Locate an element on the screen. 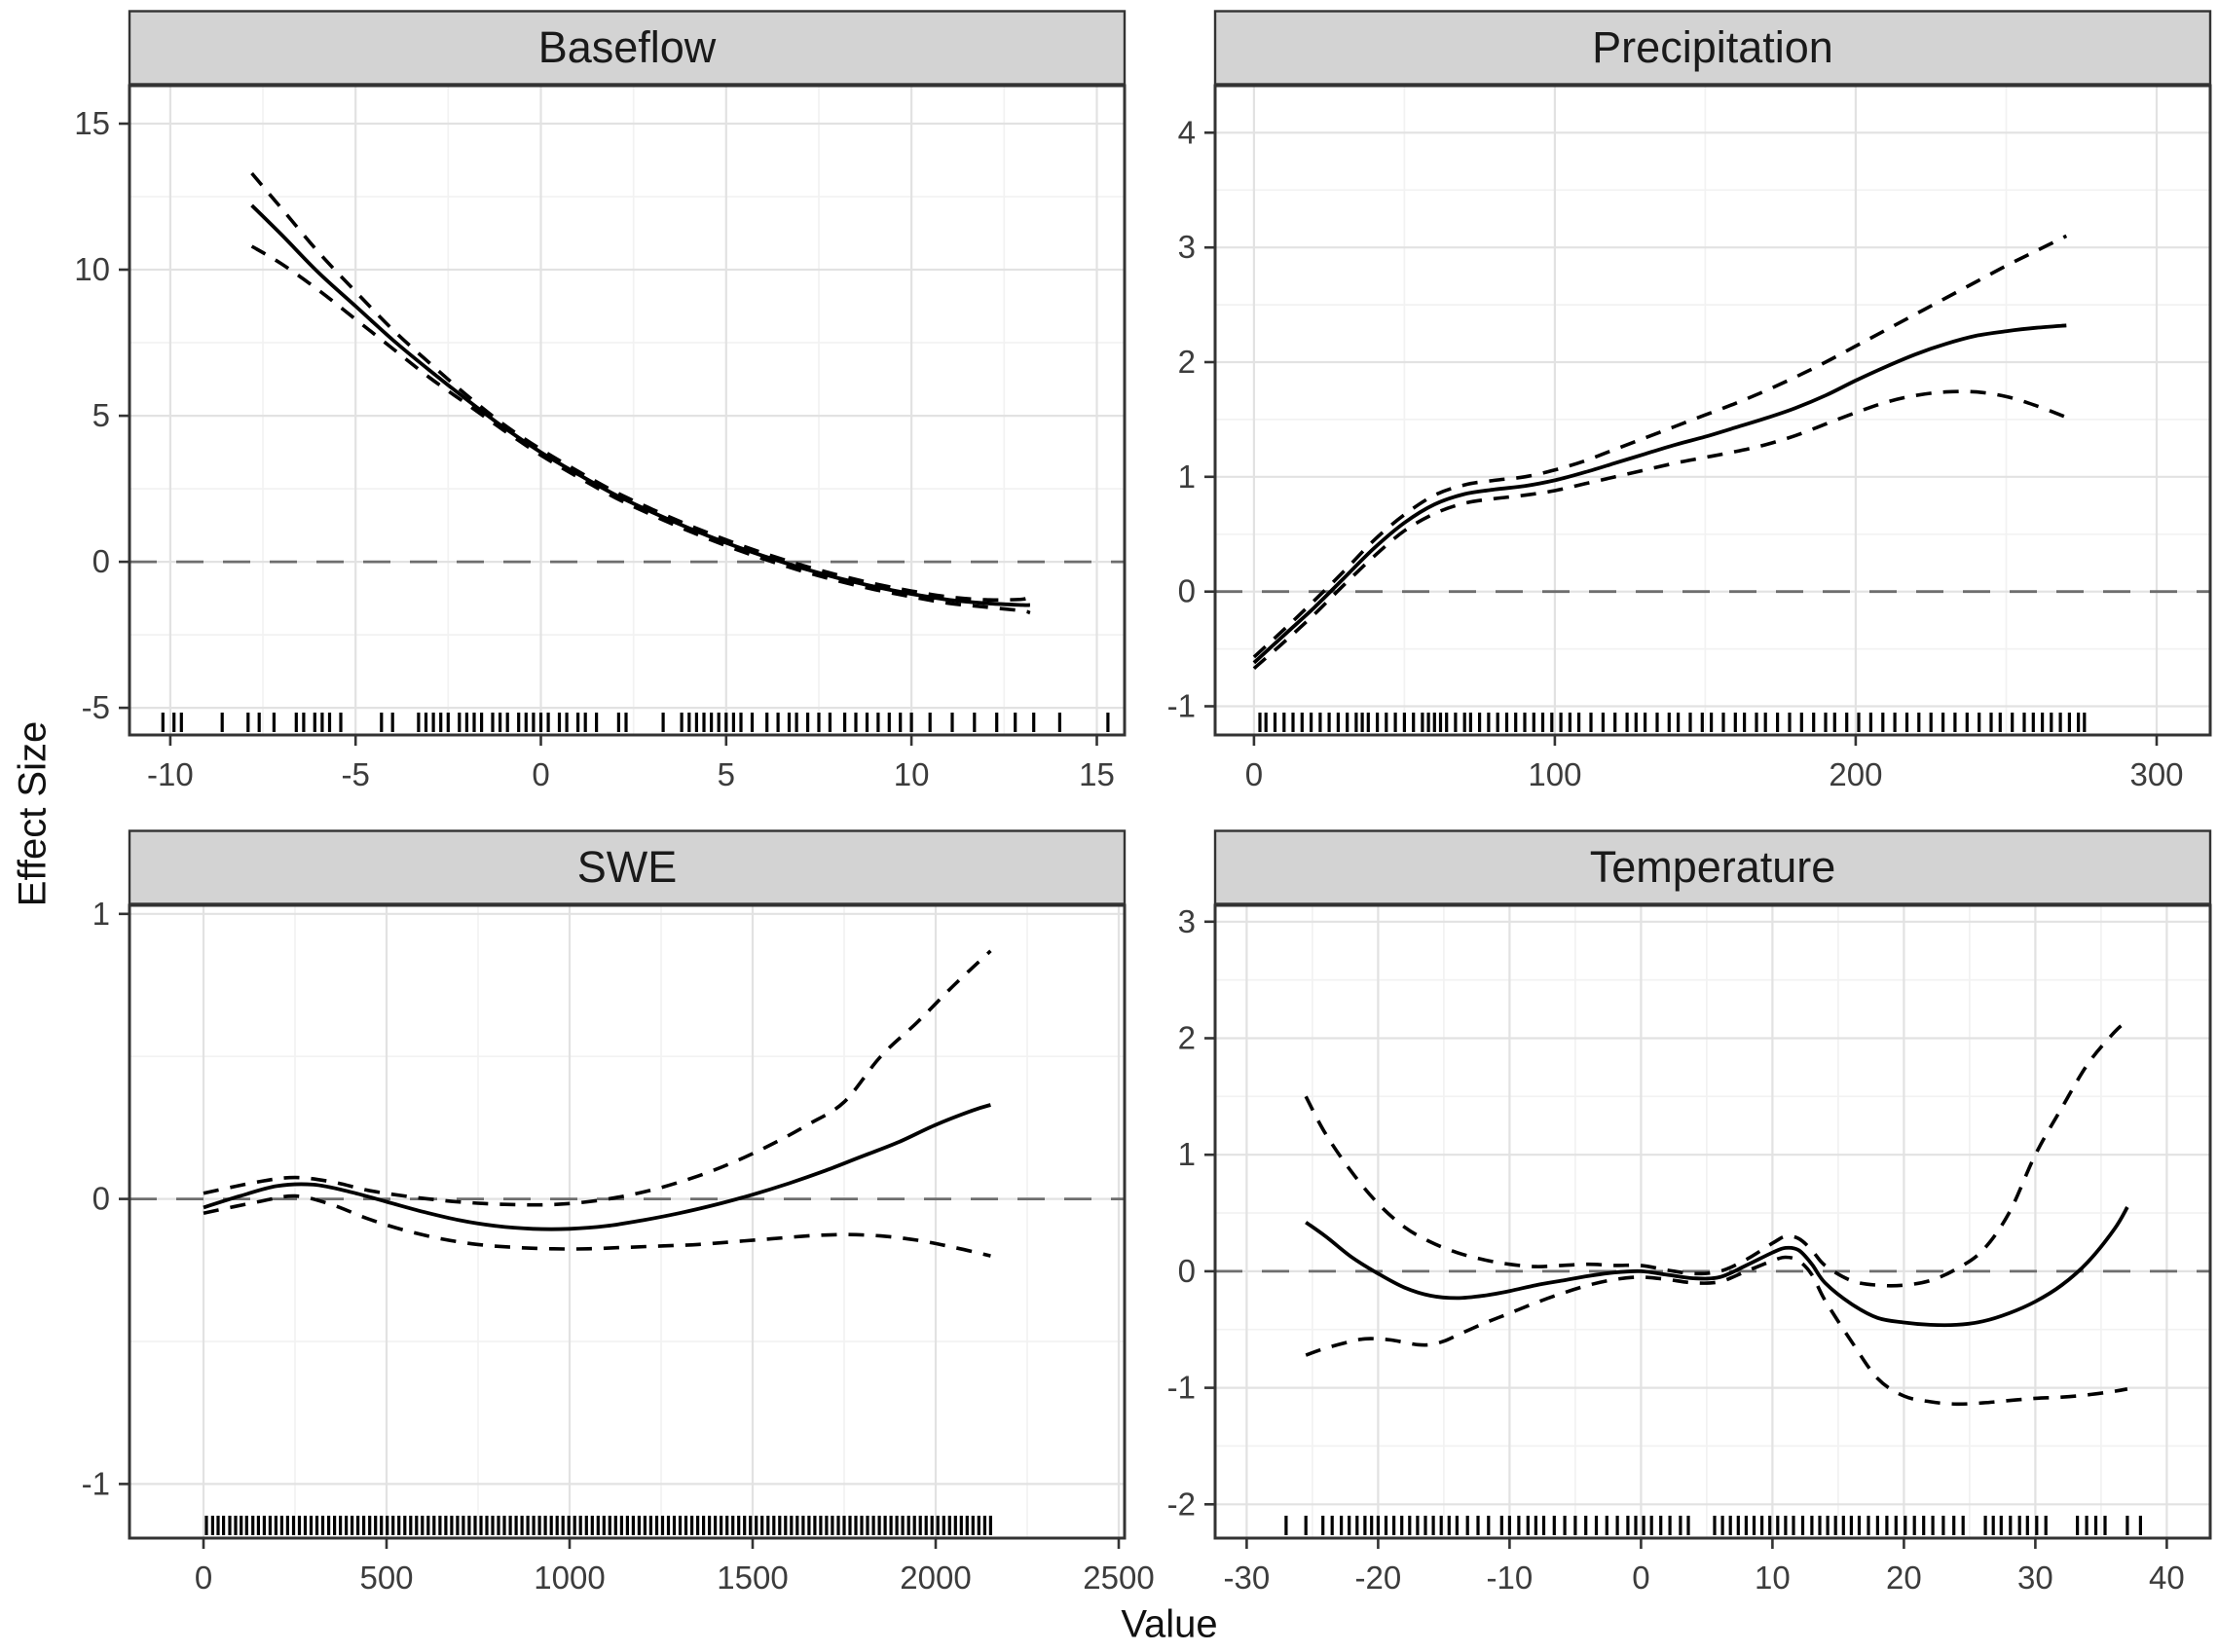  x-tick-label: 30 is located at coordinates (2035, 1578).